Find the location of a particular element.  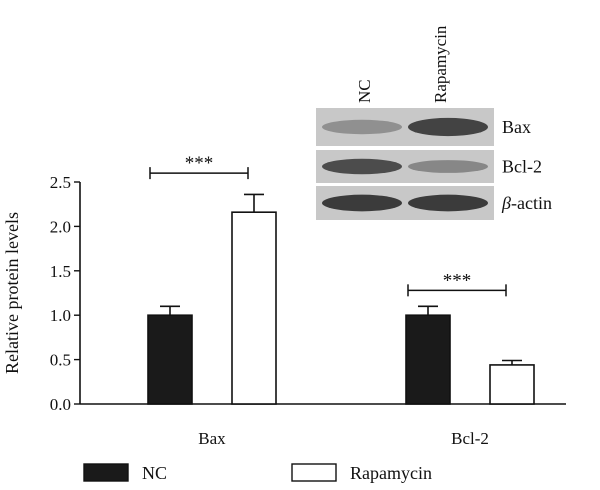

y-axis-title: Relative protein levels is located at coordinates (12, 293).